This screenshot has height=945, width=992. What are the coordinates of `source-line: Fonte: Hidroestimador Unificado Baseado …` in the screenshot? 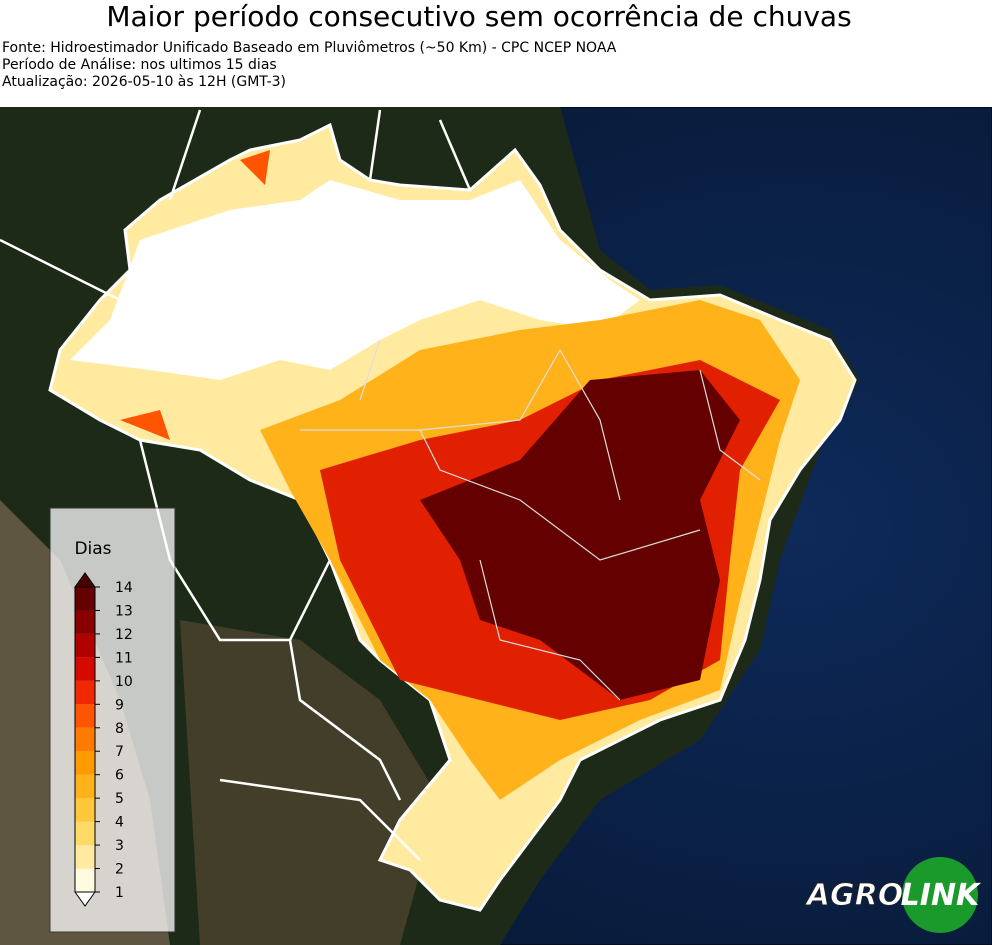 It's located at (309, 48).